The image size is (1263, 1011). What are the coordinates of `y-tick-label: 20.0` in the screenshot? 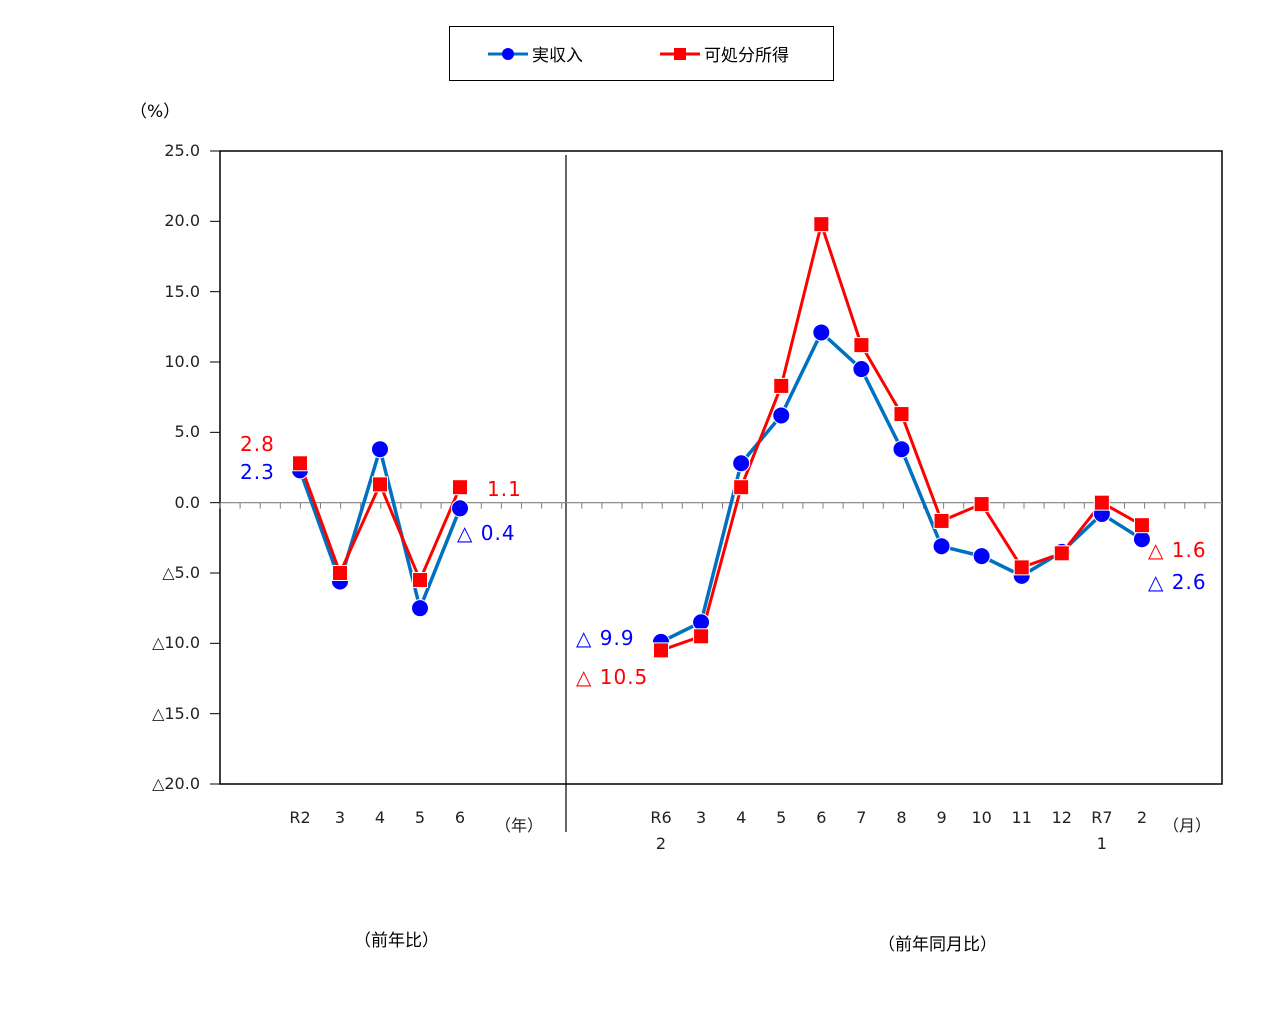 It's located at (182, 221).